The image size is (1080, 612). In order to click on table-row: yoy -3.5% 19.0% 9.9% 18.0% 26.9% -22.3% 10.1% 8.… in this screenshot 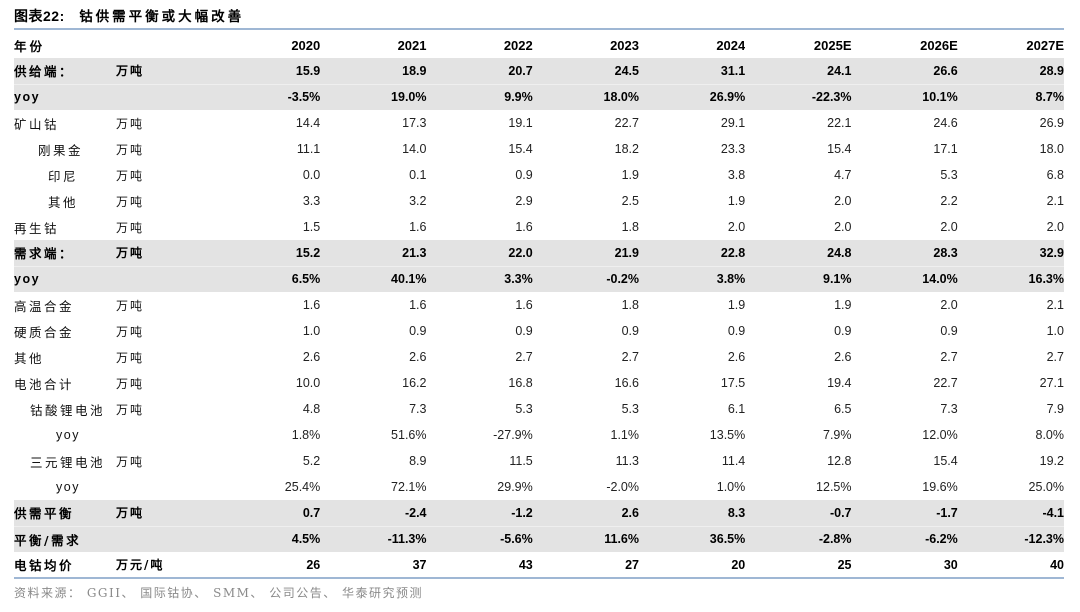, I will do `click(539, 96)`.